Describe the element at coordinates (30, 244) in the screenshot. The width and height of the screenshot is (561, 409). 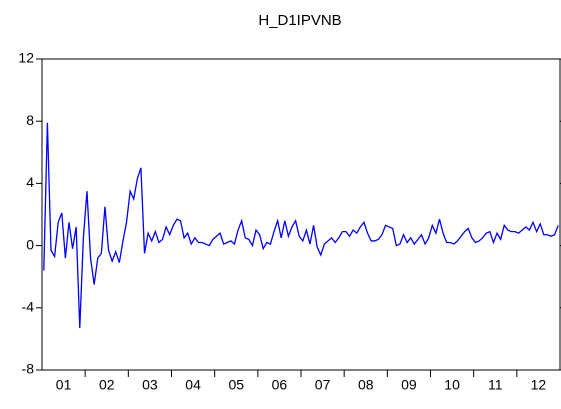
I see `y-tick-label: 0` at that location.